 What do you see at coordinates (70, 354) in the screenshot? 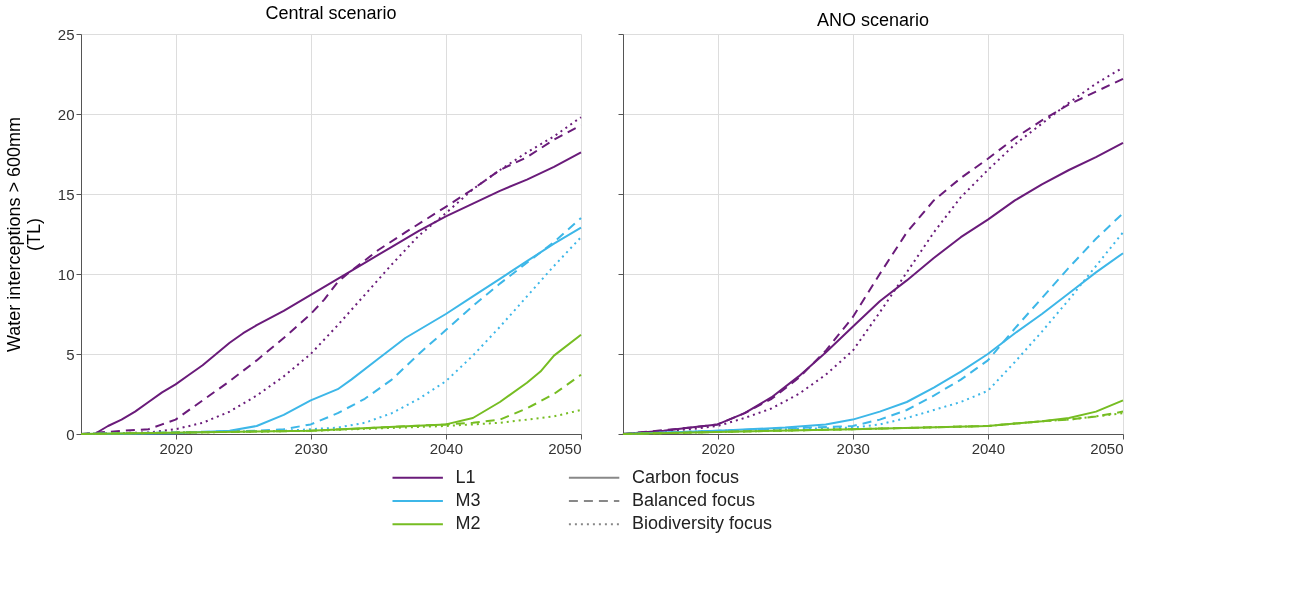
I see `y-tick-label: 5` at bounding box center [70, 354].